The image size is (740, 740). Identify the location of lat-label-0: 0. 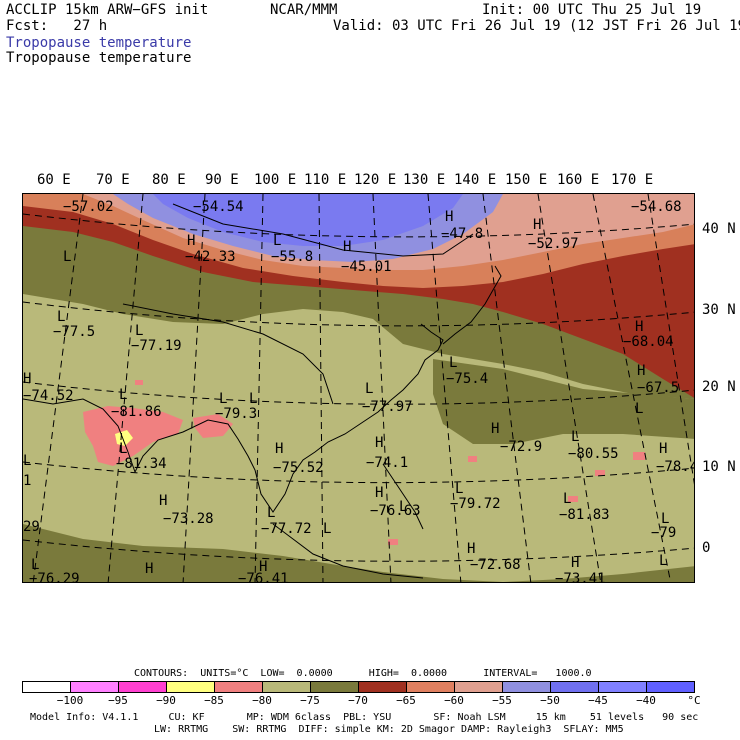
(706, 548).